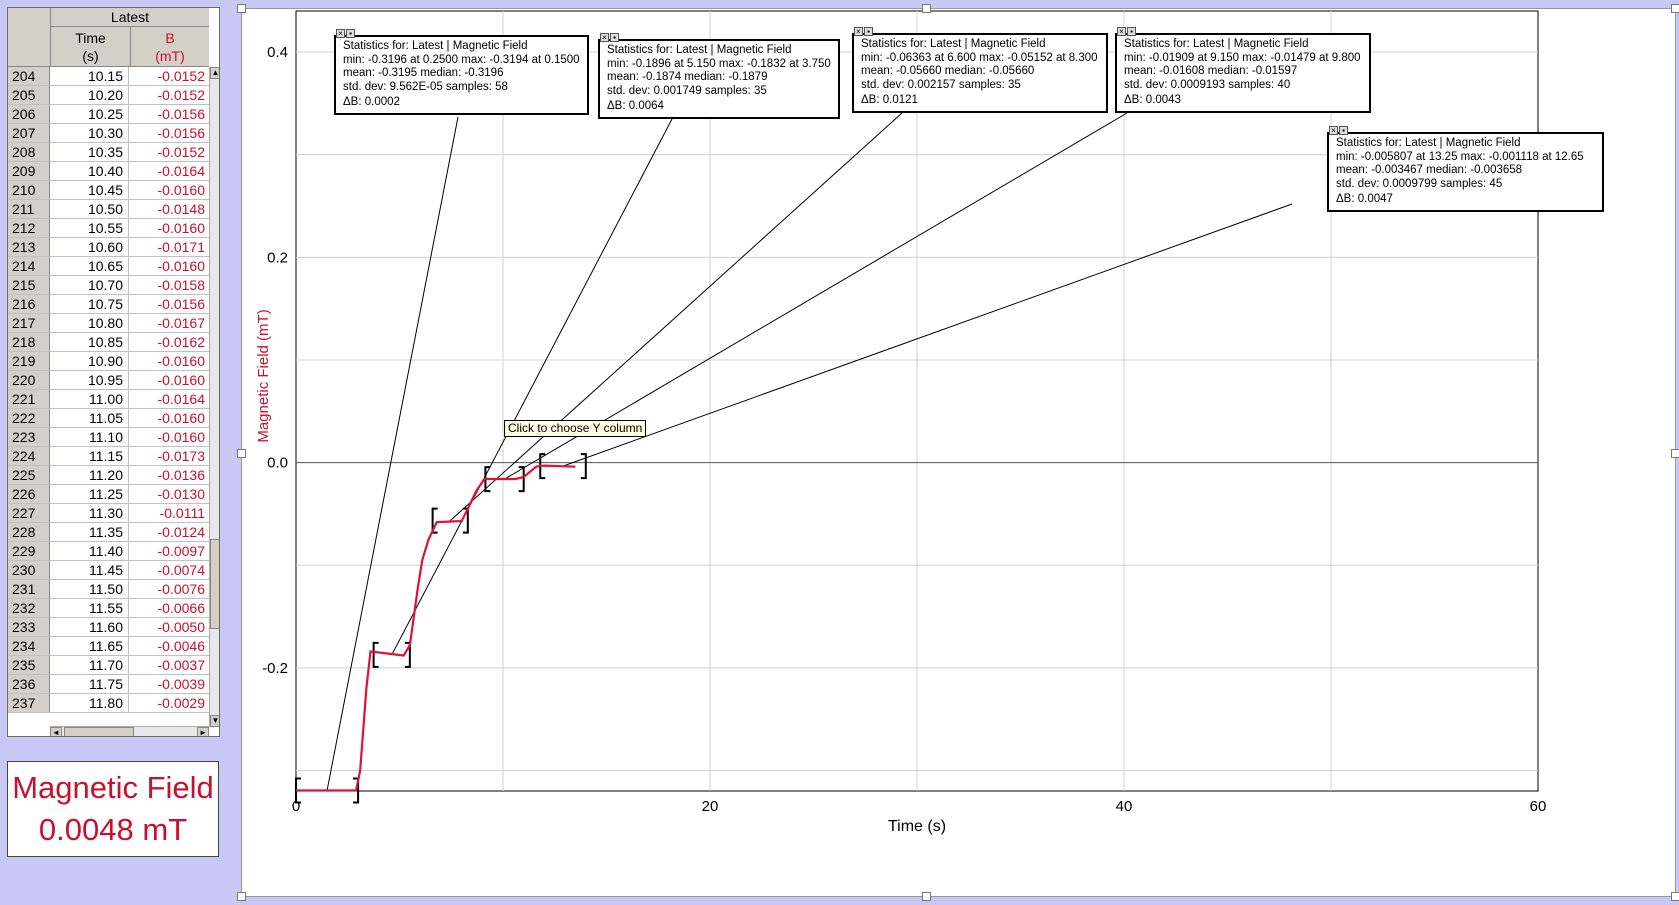 This screenshot has width=1679, height=905. I want to click on table-row: 223 11.10 -0.0160, so click(108, 437).